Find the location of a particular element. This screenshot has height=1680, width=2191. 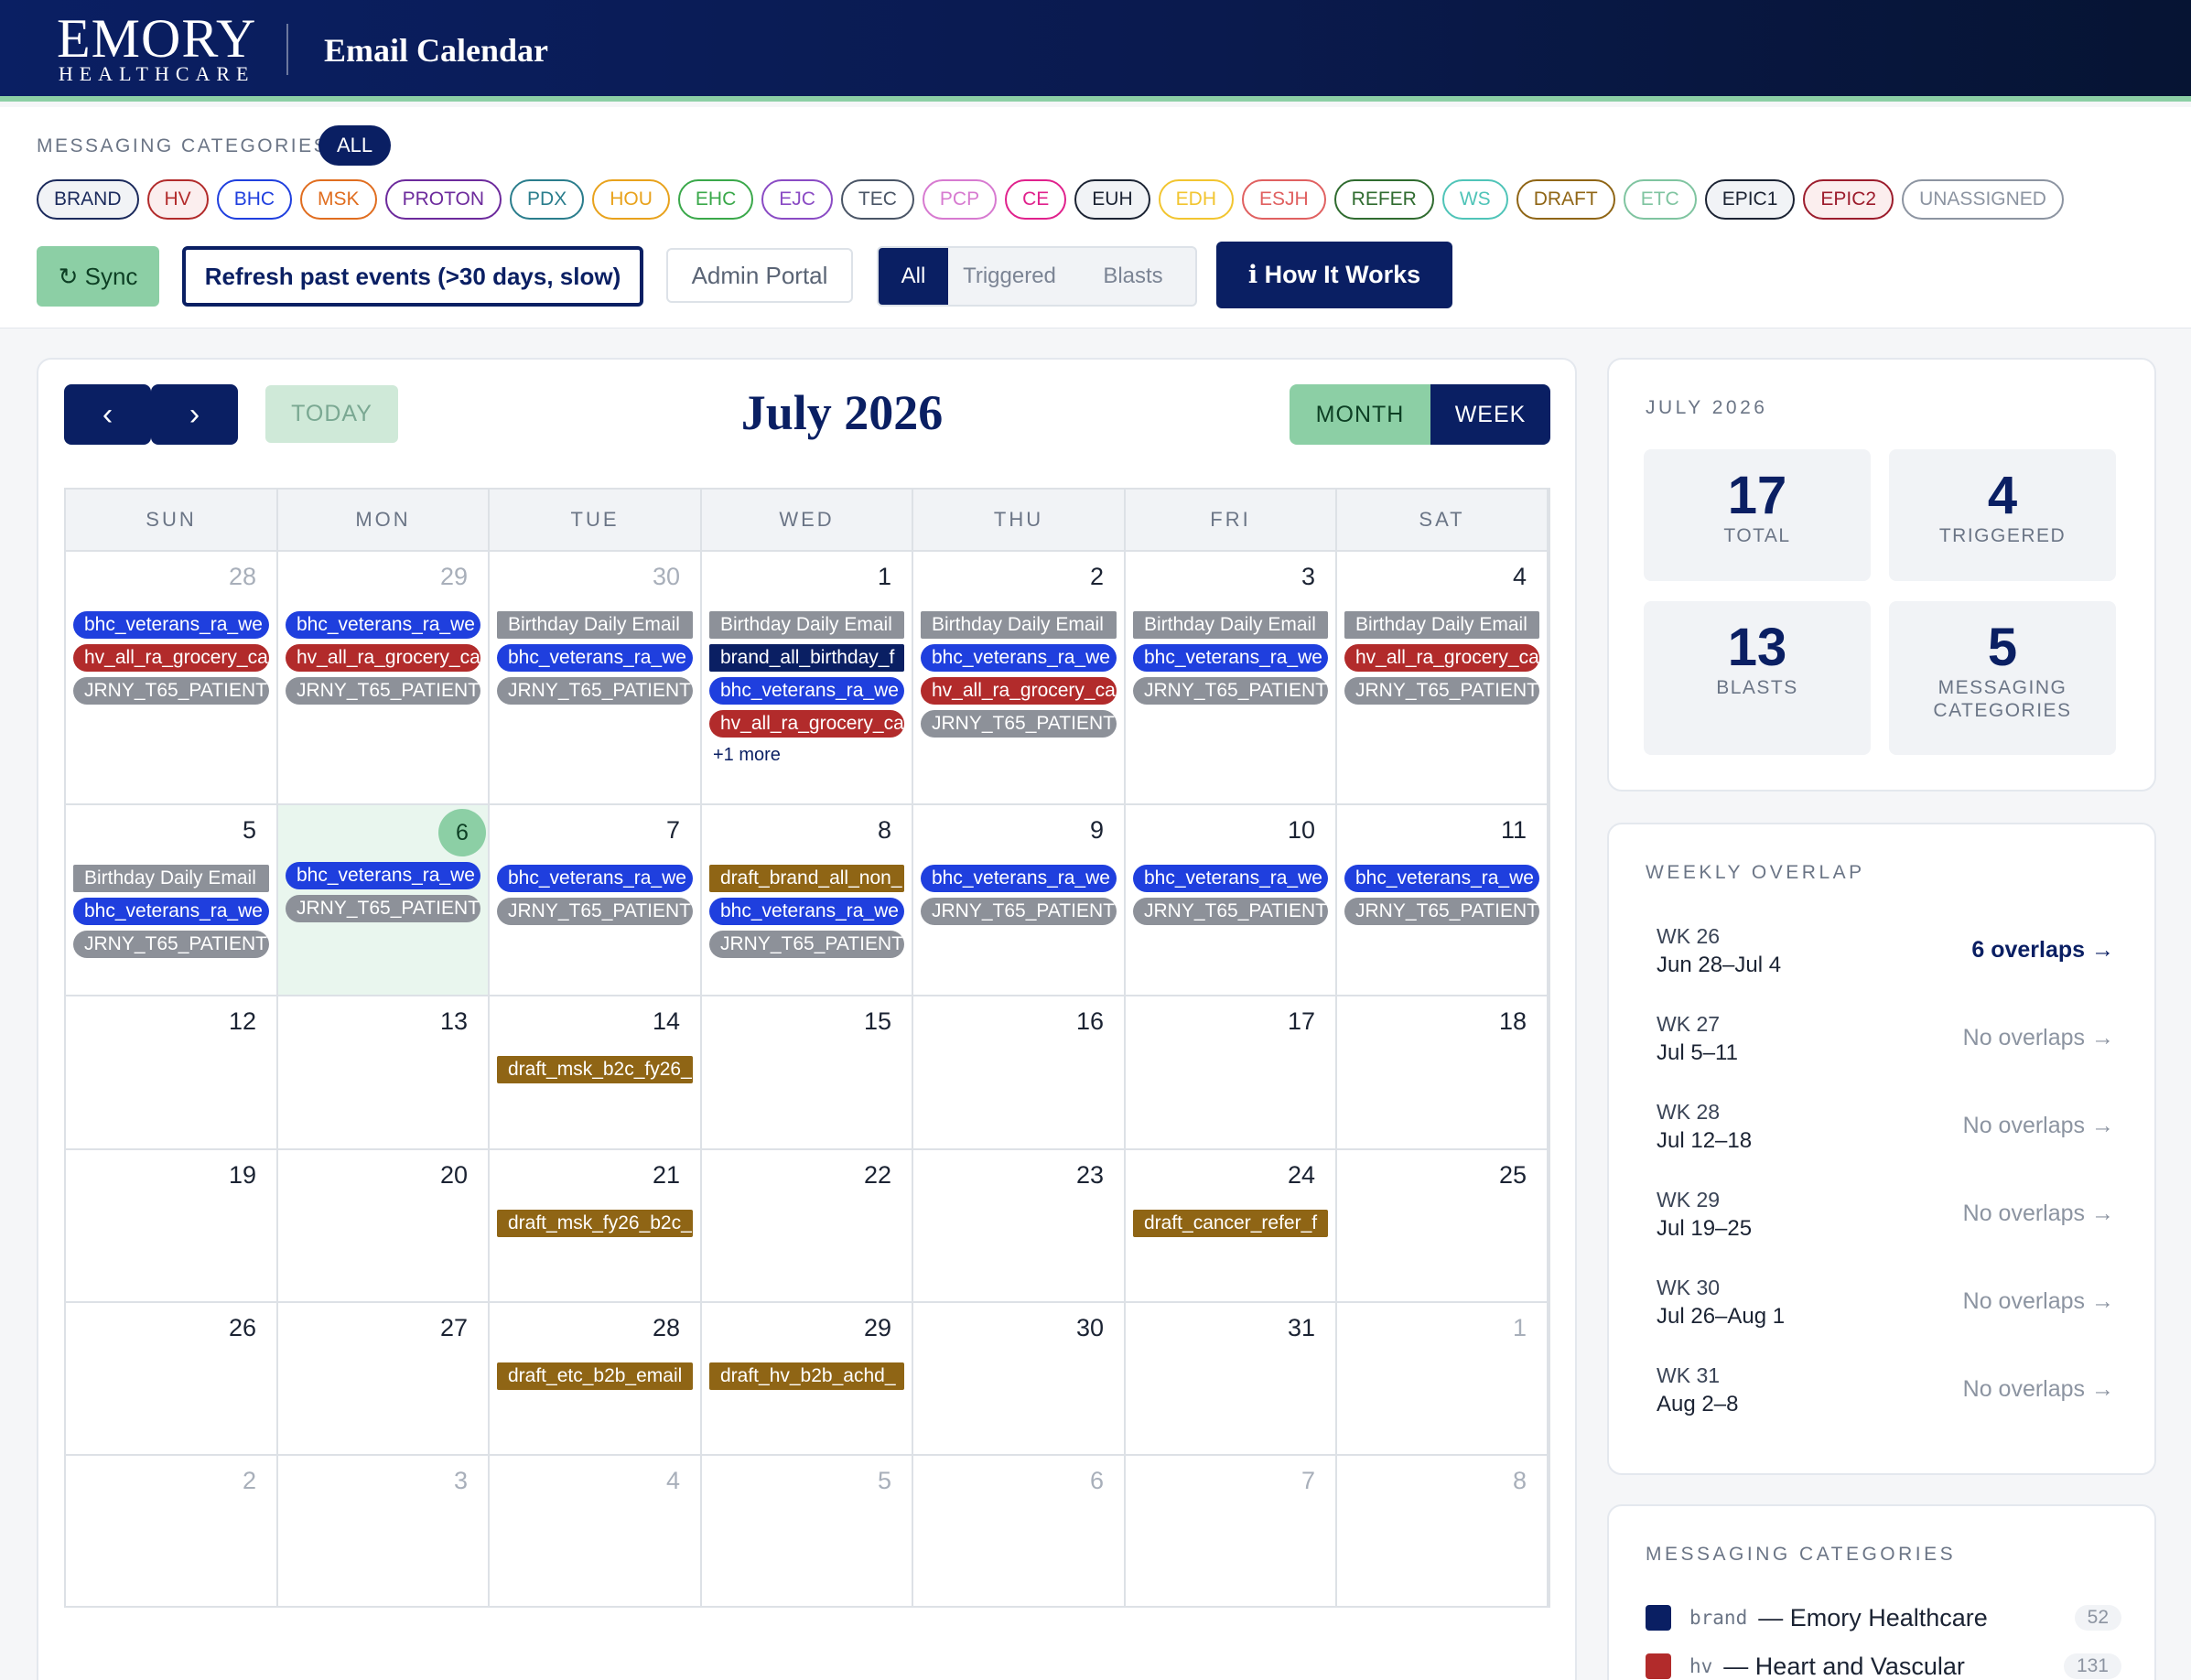

weekly-overlap-row: WK 31 Aug 2–8 No overlaps → is located at coordinates (1885, 1394).